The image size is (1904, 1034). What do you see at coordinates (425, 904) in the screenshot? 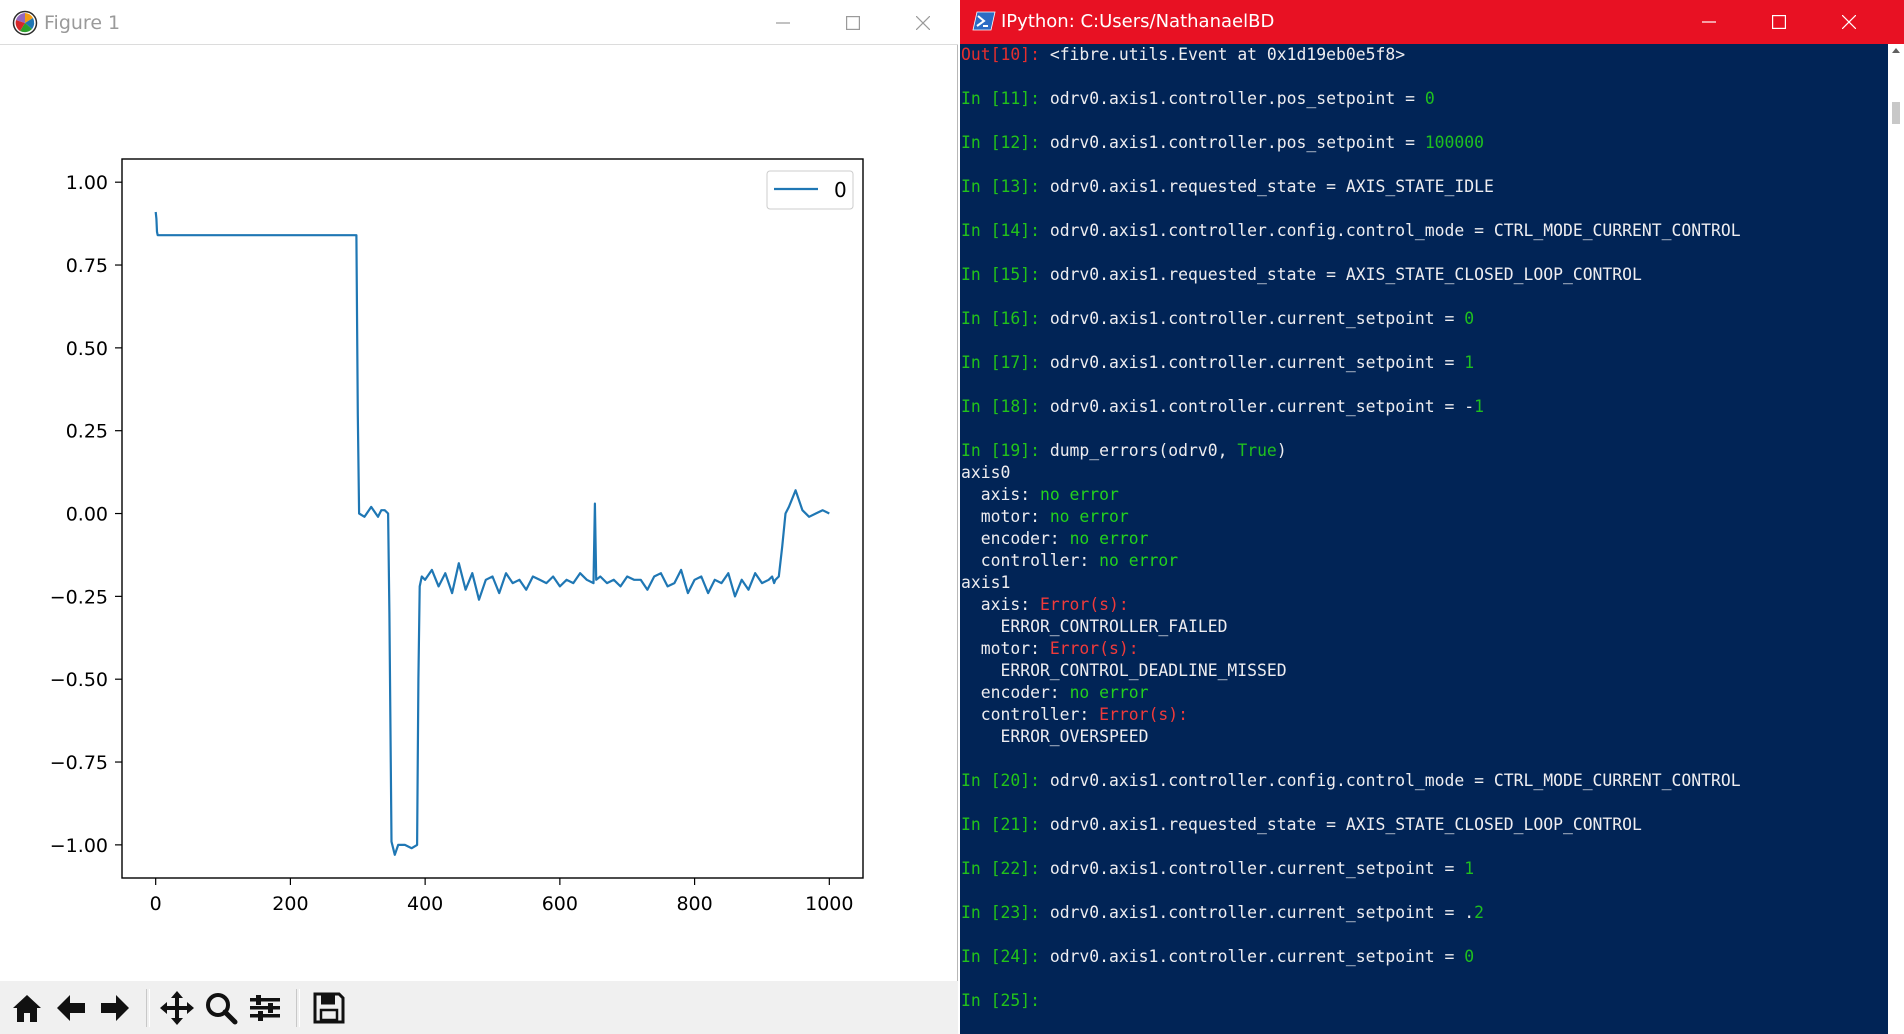
I see `x-tick-label: 400` at bounding box center [425, 904].